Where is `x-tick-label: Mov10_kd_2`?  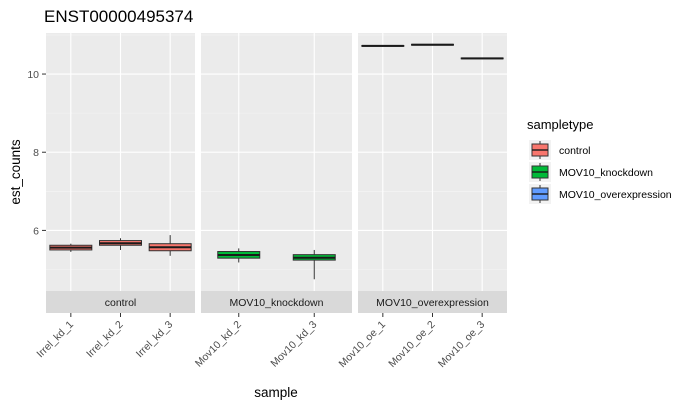
x-tick-label: Mov10_kd_2 is located at coordinates (218, 344).